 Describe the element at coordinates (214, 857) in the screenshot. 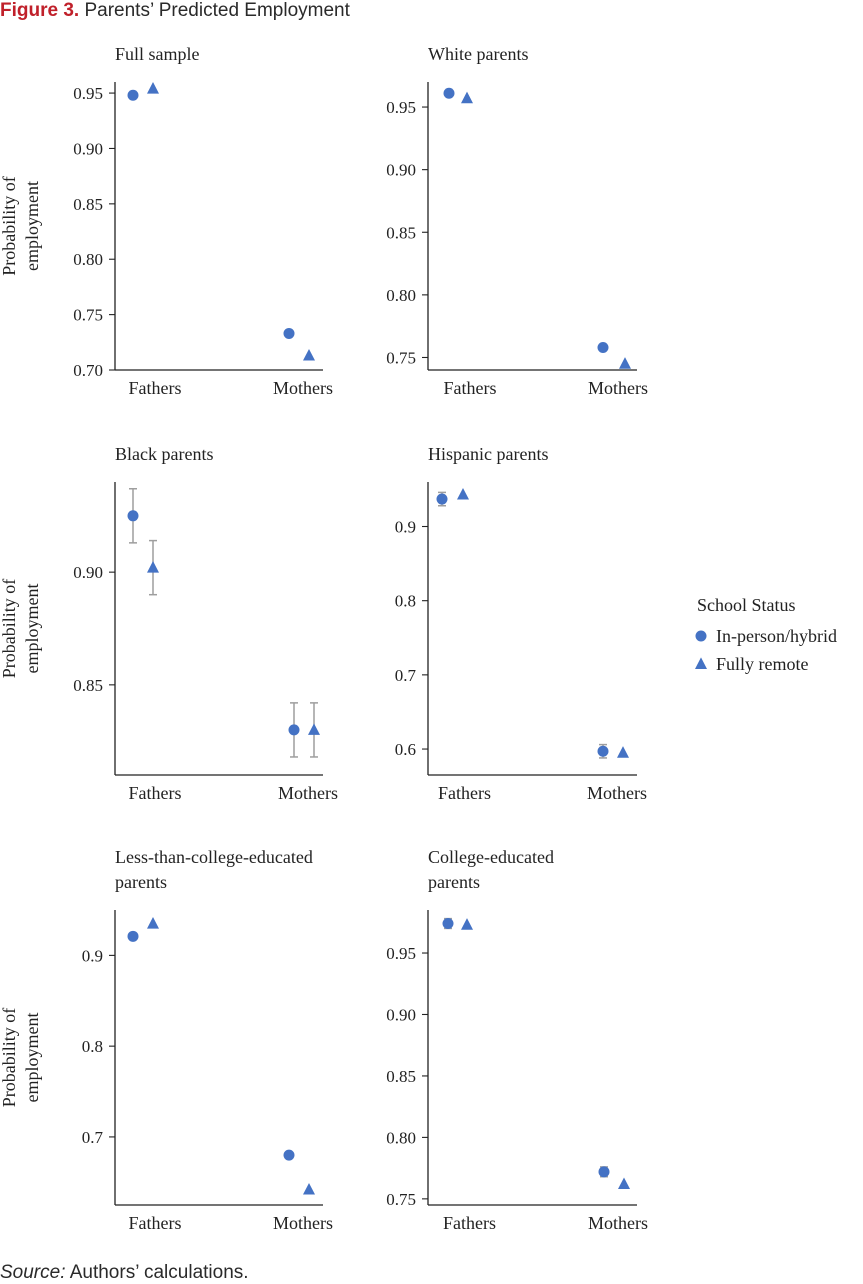

I see `panel-title: Less-than-college-educated` at that location.